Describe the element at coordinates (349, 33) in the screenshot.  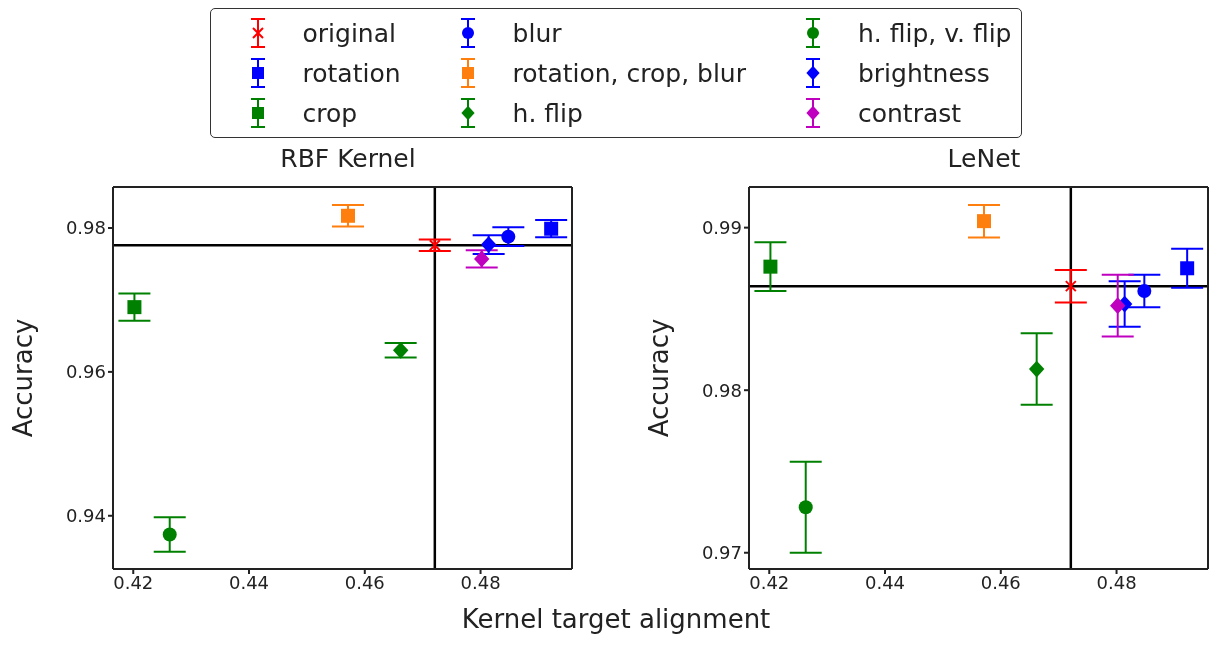
I see `legend-label: original` at that location.